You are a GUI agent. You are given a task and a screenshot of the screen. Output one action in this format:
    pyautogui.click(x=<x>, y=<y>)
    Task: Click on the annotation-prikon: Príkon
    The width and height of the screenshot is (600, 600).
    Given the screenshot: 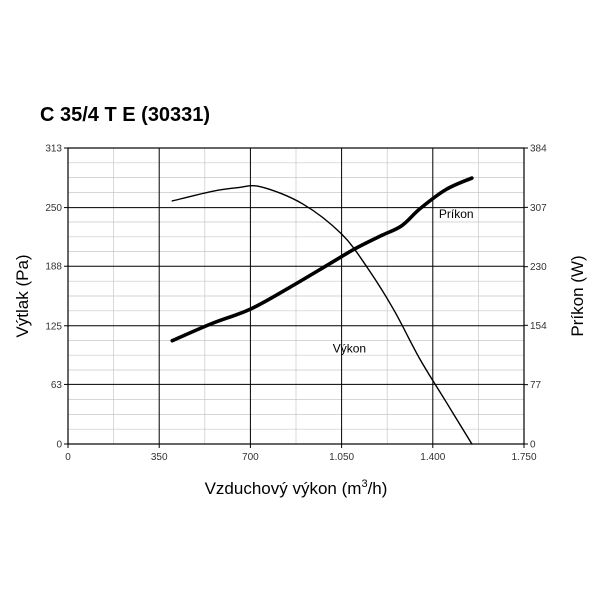 What is the action you would take?
    pyautogui.click(x=456, y=214)
    